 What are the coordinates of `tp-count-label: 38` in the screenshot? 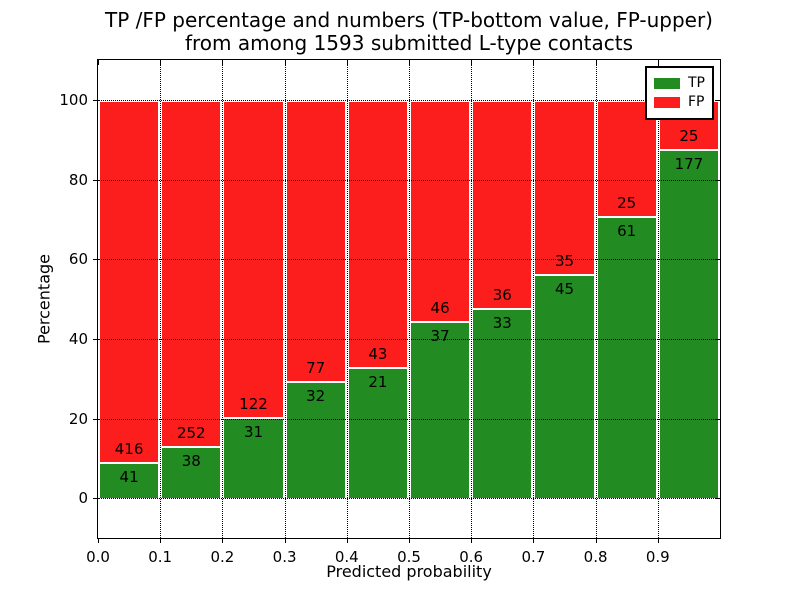 It's located at (191, 460).